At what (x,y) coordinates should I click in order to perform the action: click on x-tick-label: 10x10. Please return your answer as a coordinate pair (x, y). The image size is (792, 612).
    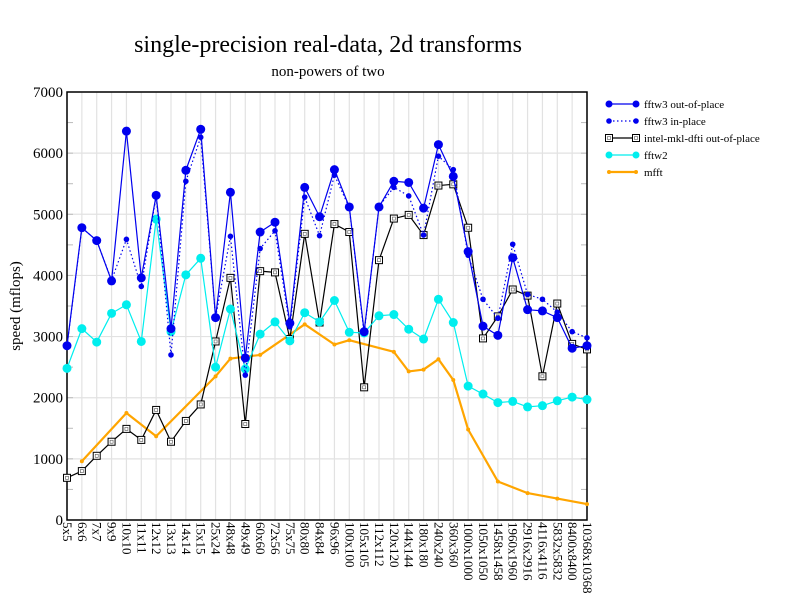
    Looking at the image, I should click on (126, 538).